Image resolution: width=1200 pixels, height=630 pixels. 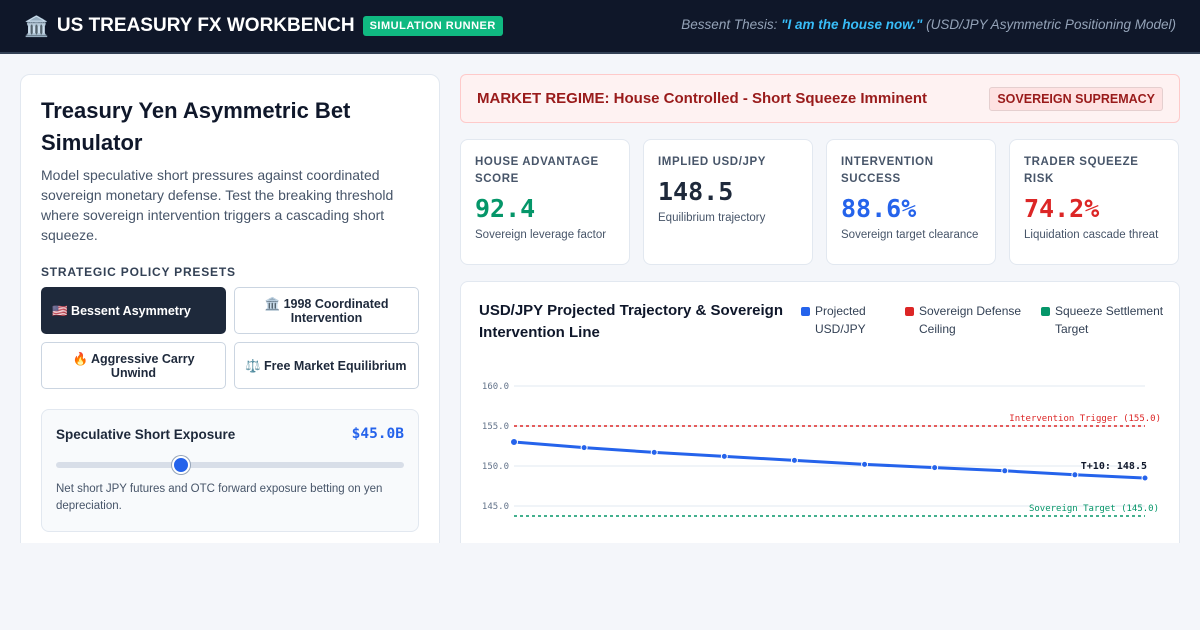 What do you see at coordinates (696, 191) in the screenshot?
I see `kpi-value: 148.5` at bounding box center [696, 191].